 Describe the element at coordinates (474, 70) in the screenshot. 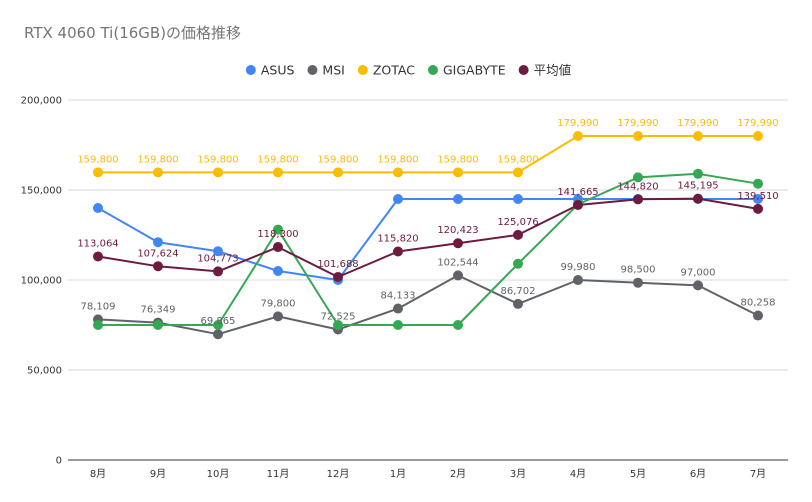

I see `legend-label: GIGABYTE` at that location.